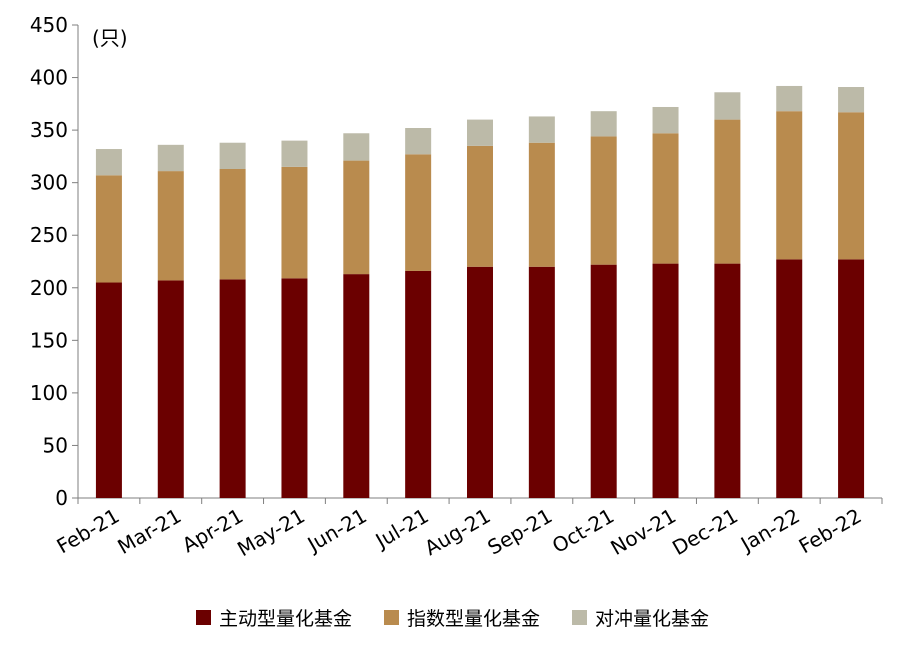 The height and width of the screenshot is (652, 905). What do you see at coordinates (830, 531) in the screenshot?
I see `x-tick-label: Feb-22` at bounding box center [830, 531].